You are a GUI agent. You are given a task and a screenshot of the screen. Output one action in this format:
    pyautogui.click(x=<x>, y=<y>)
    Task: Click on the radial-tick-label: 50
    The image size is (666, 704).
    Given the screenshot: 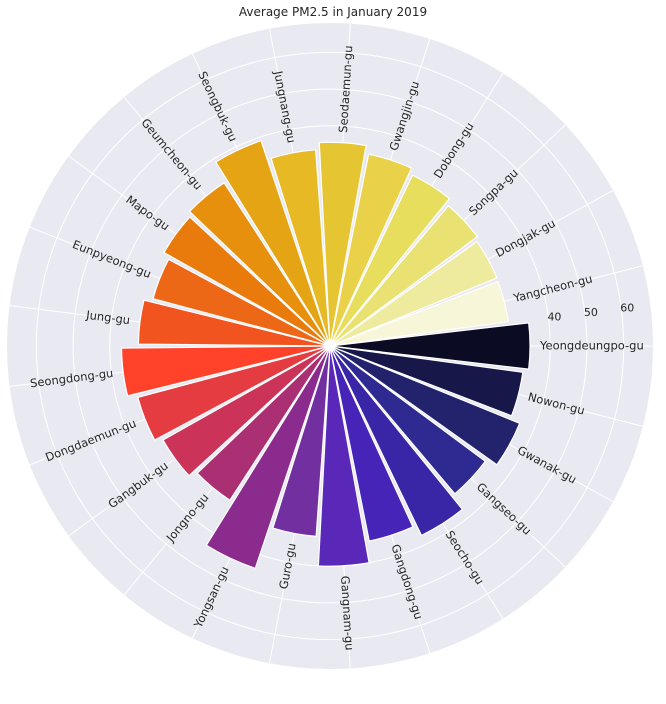 What is the action you would take?
    pyautogui.click(x=591, y=312)
    